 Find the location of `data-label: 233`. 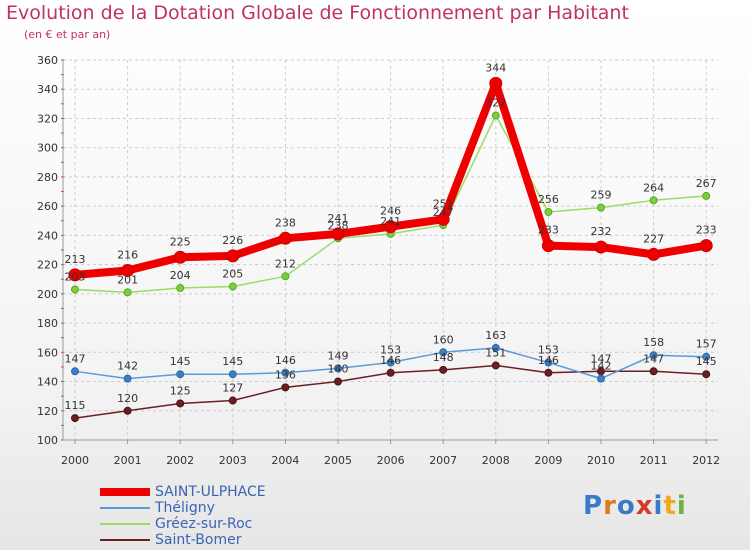

data-label: 233 is located at coordinates (706, 230).